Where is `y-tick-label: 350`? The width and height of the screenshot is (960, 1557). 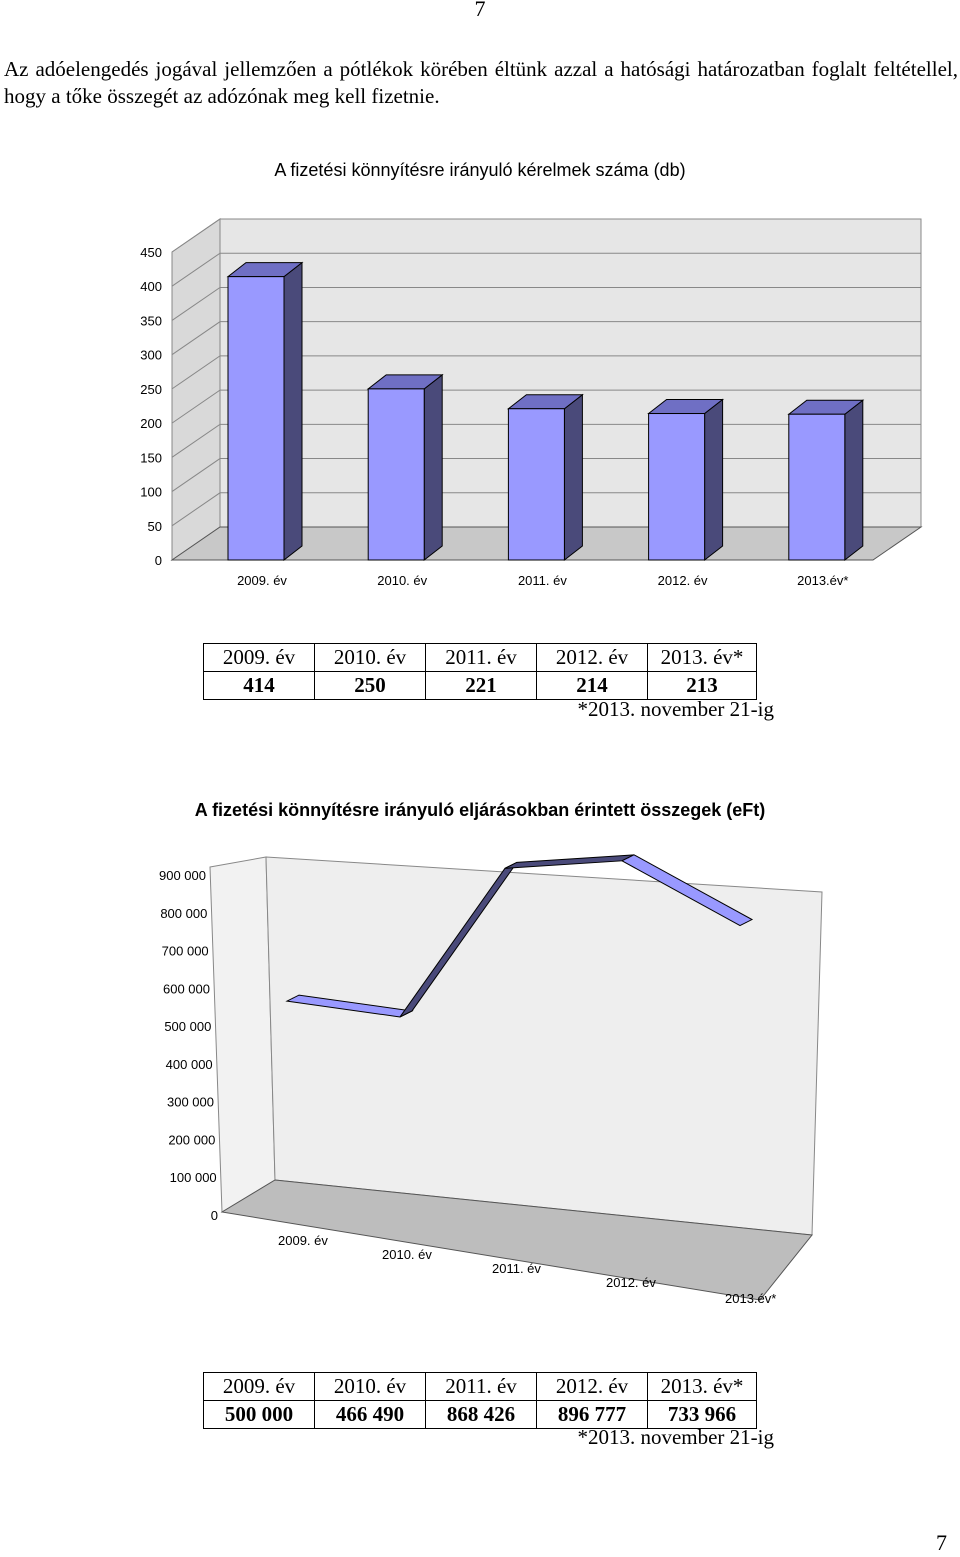
y-tick-label: 350 is located at coordinates (151, 320).